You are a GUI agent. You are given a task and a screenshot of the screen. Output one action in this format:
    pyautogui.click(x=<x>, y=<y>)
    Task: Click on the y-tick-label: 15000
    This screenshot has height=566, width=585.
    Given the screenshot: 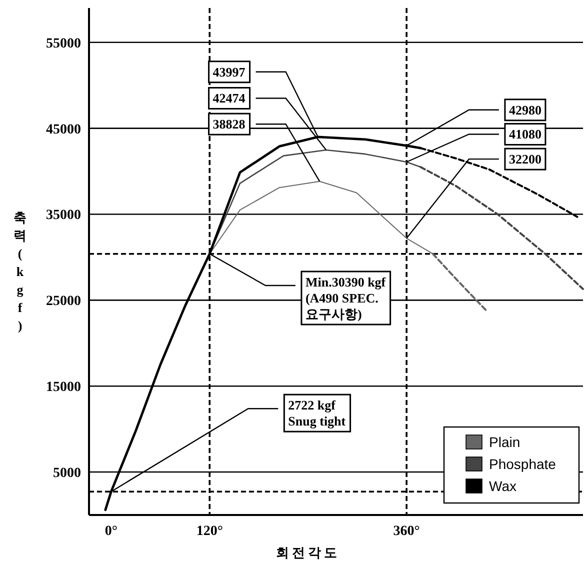 What is the action you would take?
    pyautogui.click(x=63, y=388)
    